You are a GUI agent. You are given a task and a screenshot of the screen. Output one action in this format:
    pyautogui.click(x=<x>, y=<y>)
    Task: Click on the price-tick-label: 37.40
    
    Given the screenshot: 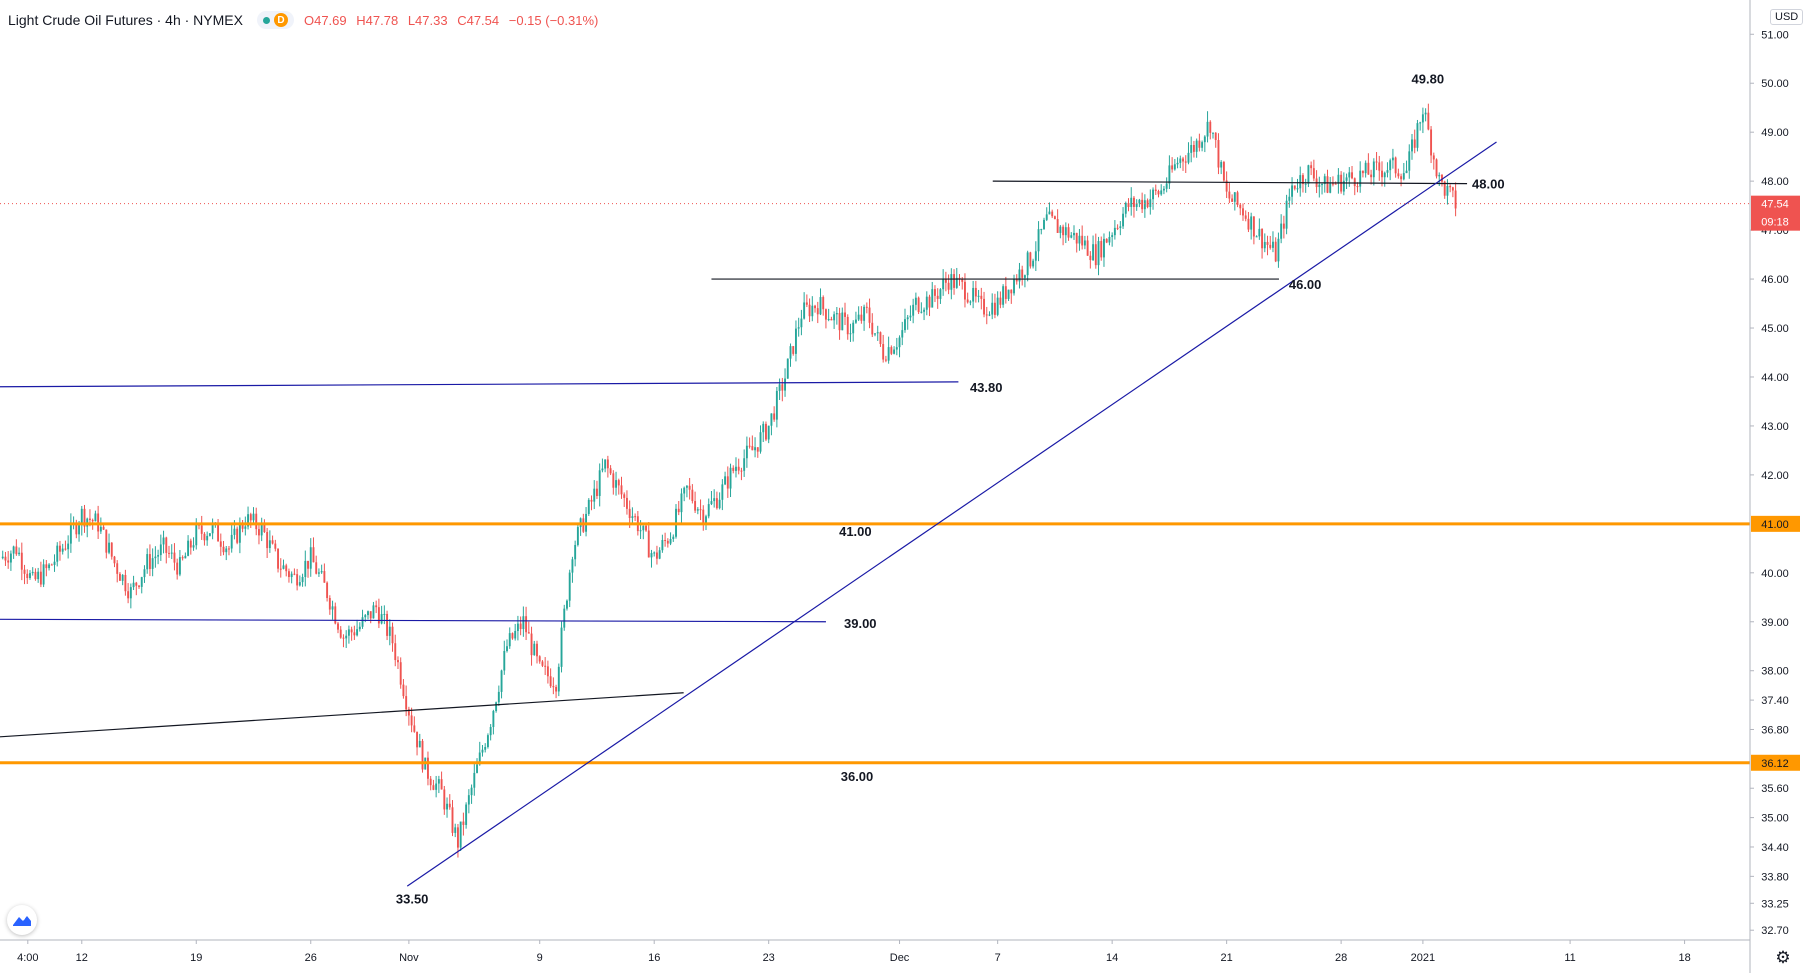 What is the action you would take?
    pyautogui.click(x=1775, y=701)
    